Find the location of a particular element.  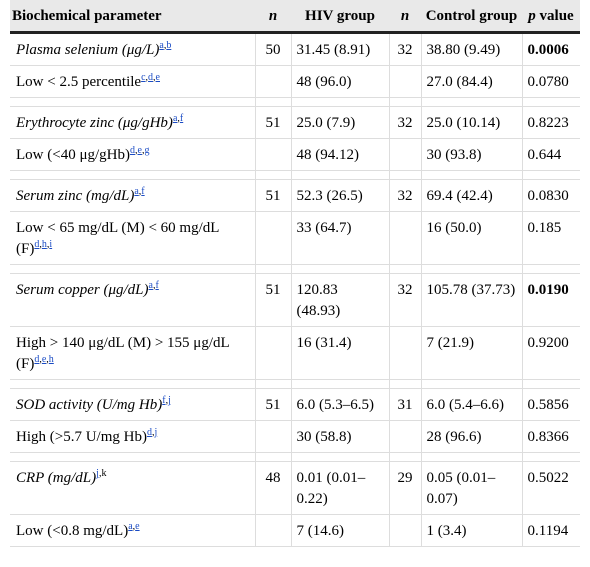

cell-hiv-value: 52.3 (26.5) is located at coordinates (340, 195).